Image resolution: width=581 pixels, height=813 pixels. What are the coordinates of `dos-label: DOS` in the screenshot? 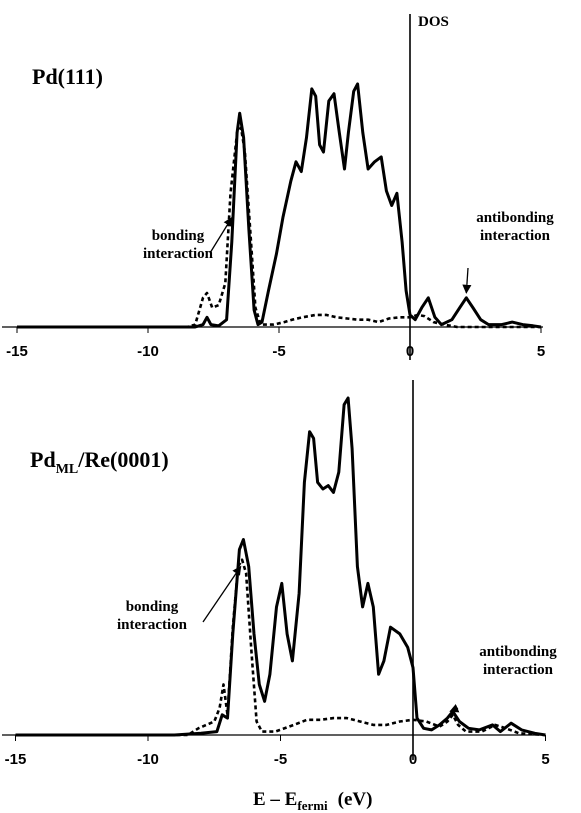 It's located at (433, 22).